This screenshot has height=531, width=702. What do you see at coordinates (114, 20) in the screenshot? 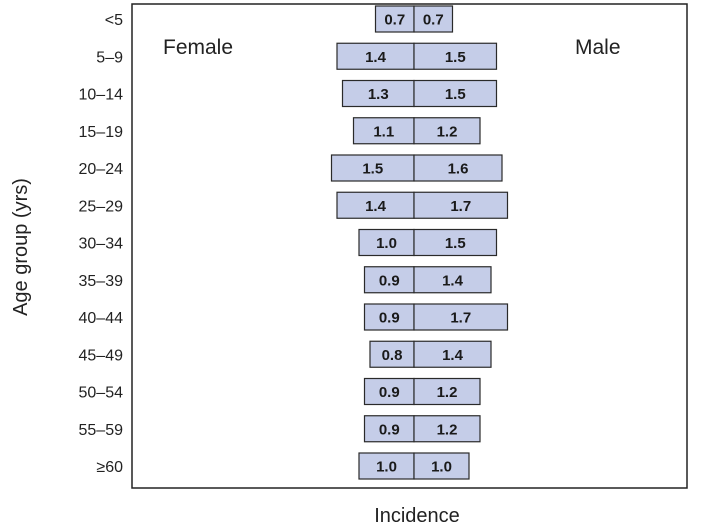
I see `tick-label-lt5: <5` at bounding box center [114, 20].